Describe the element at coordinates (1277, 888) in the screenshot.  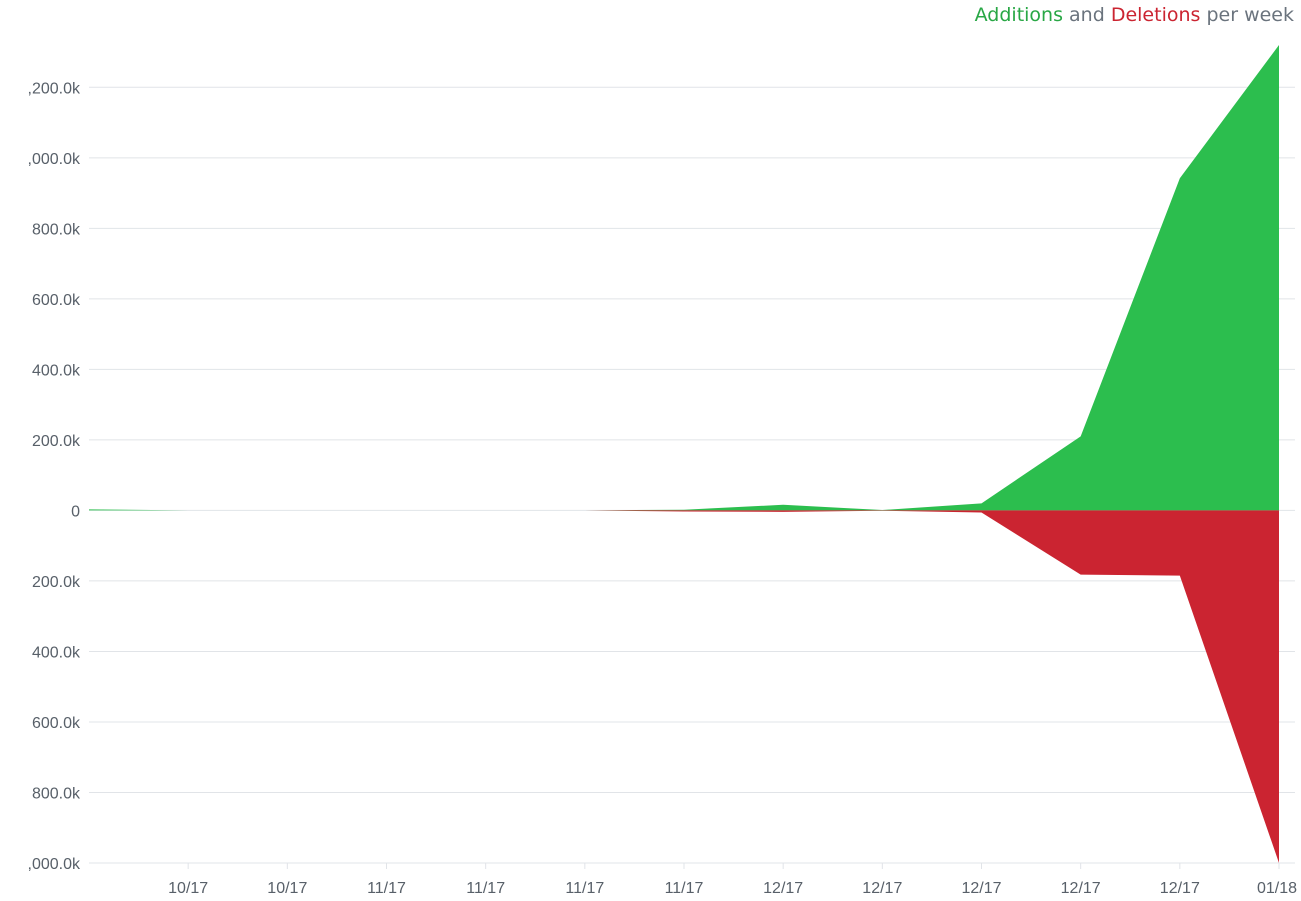
I see `x-tick-label: 01/18` at that location.